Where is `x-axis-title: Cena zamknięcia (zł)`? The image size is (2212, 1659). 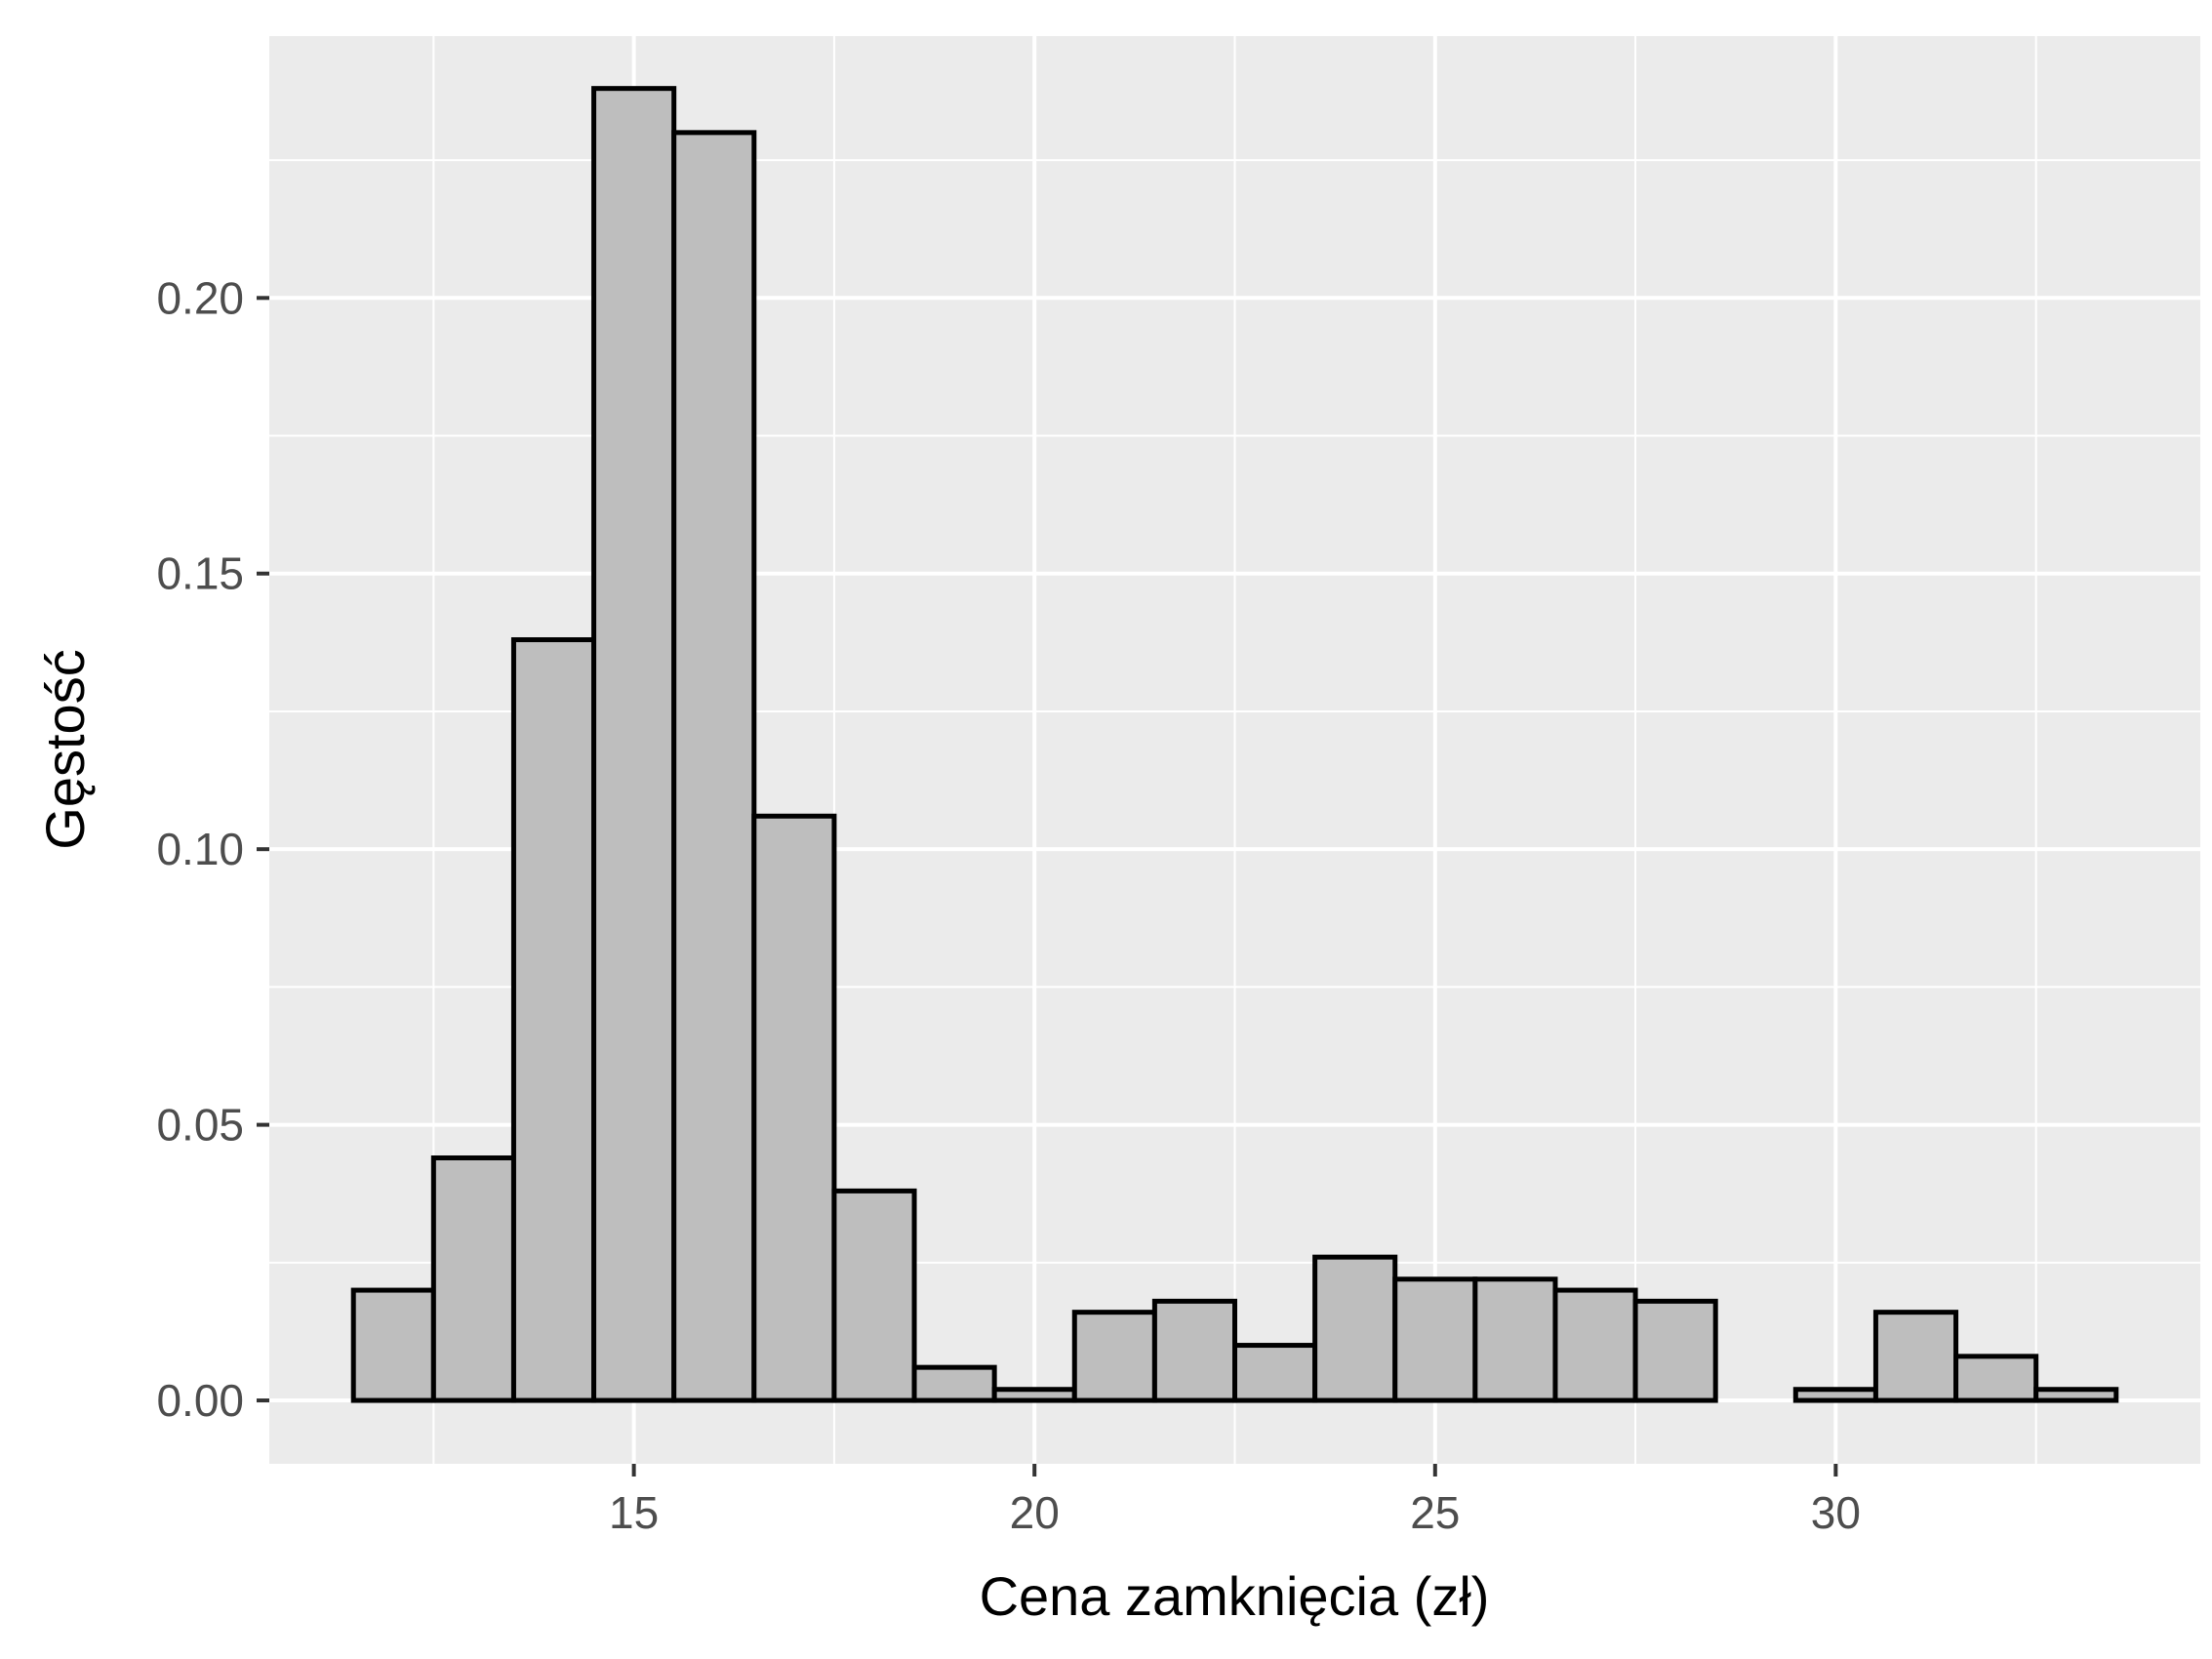
x-axis-title: Cena zamknięcia (zł) is located at coordinates (1235, 1596).